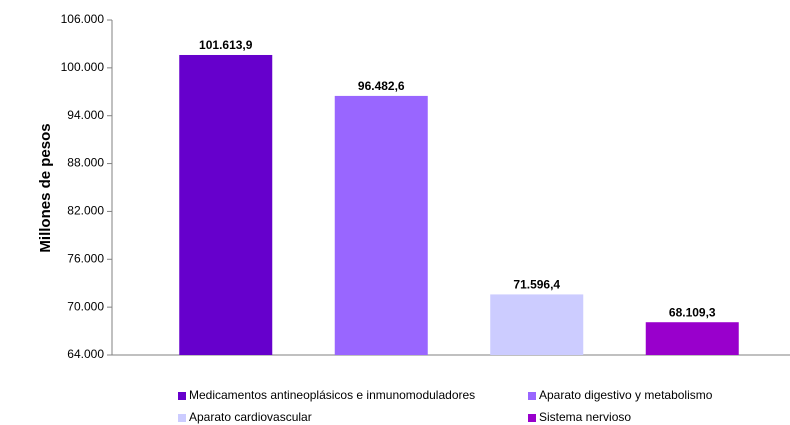 This screenshot has height=425, width=790. I want to click on y-tick-label: 106.000, so click(83, 19).